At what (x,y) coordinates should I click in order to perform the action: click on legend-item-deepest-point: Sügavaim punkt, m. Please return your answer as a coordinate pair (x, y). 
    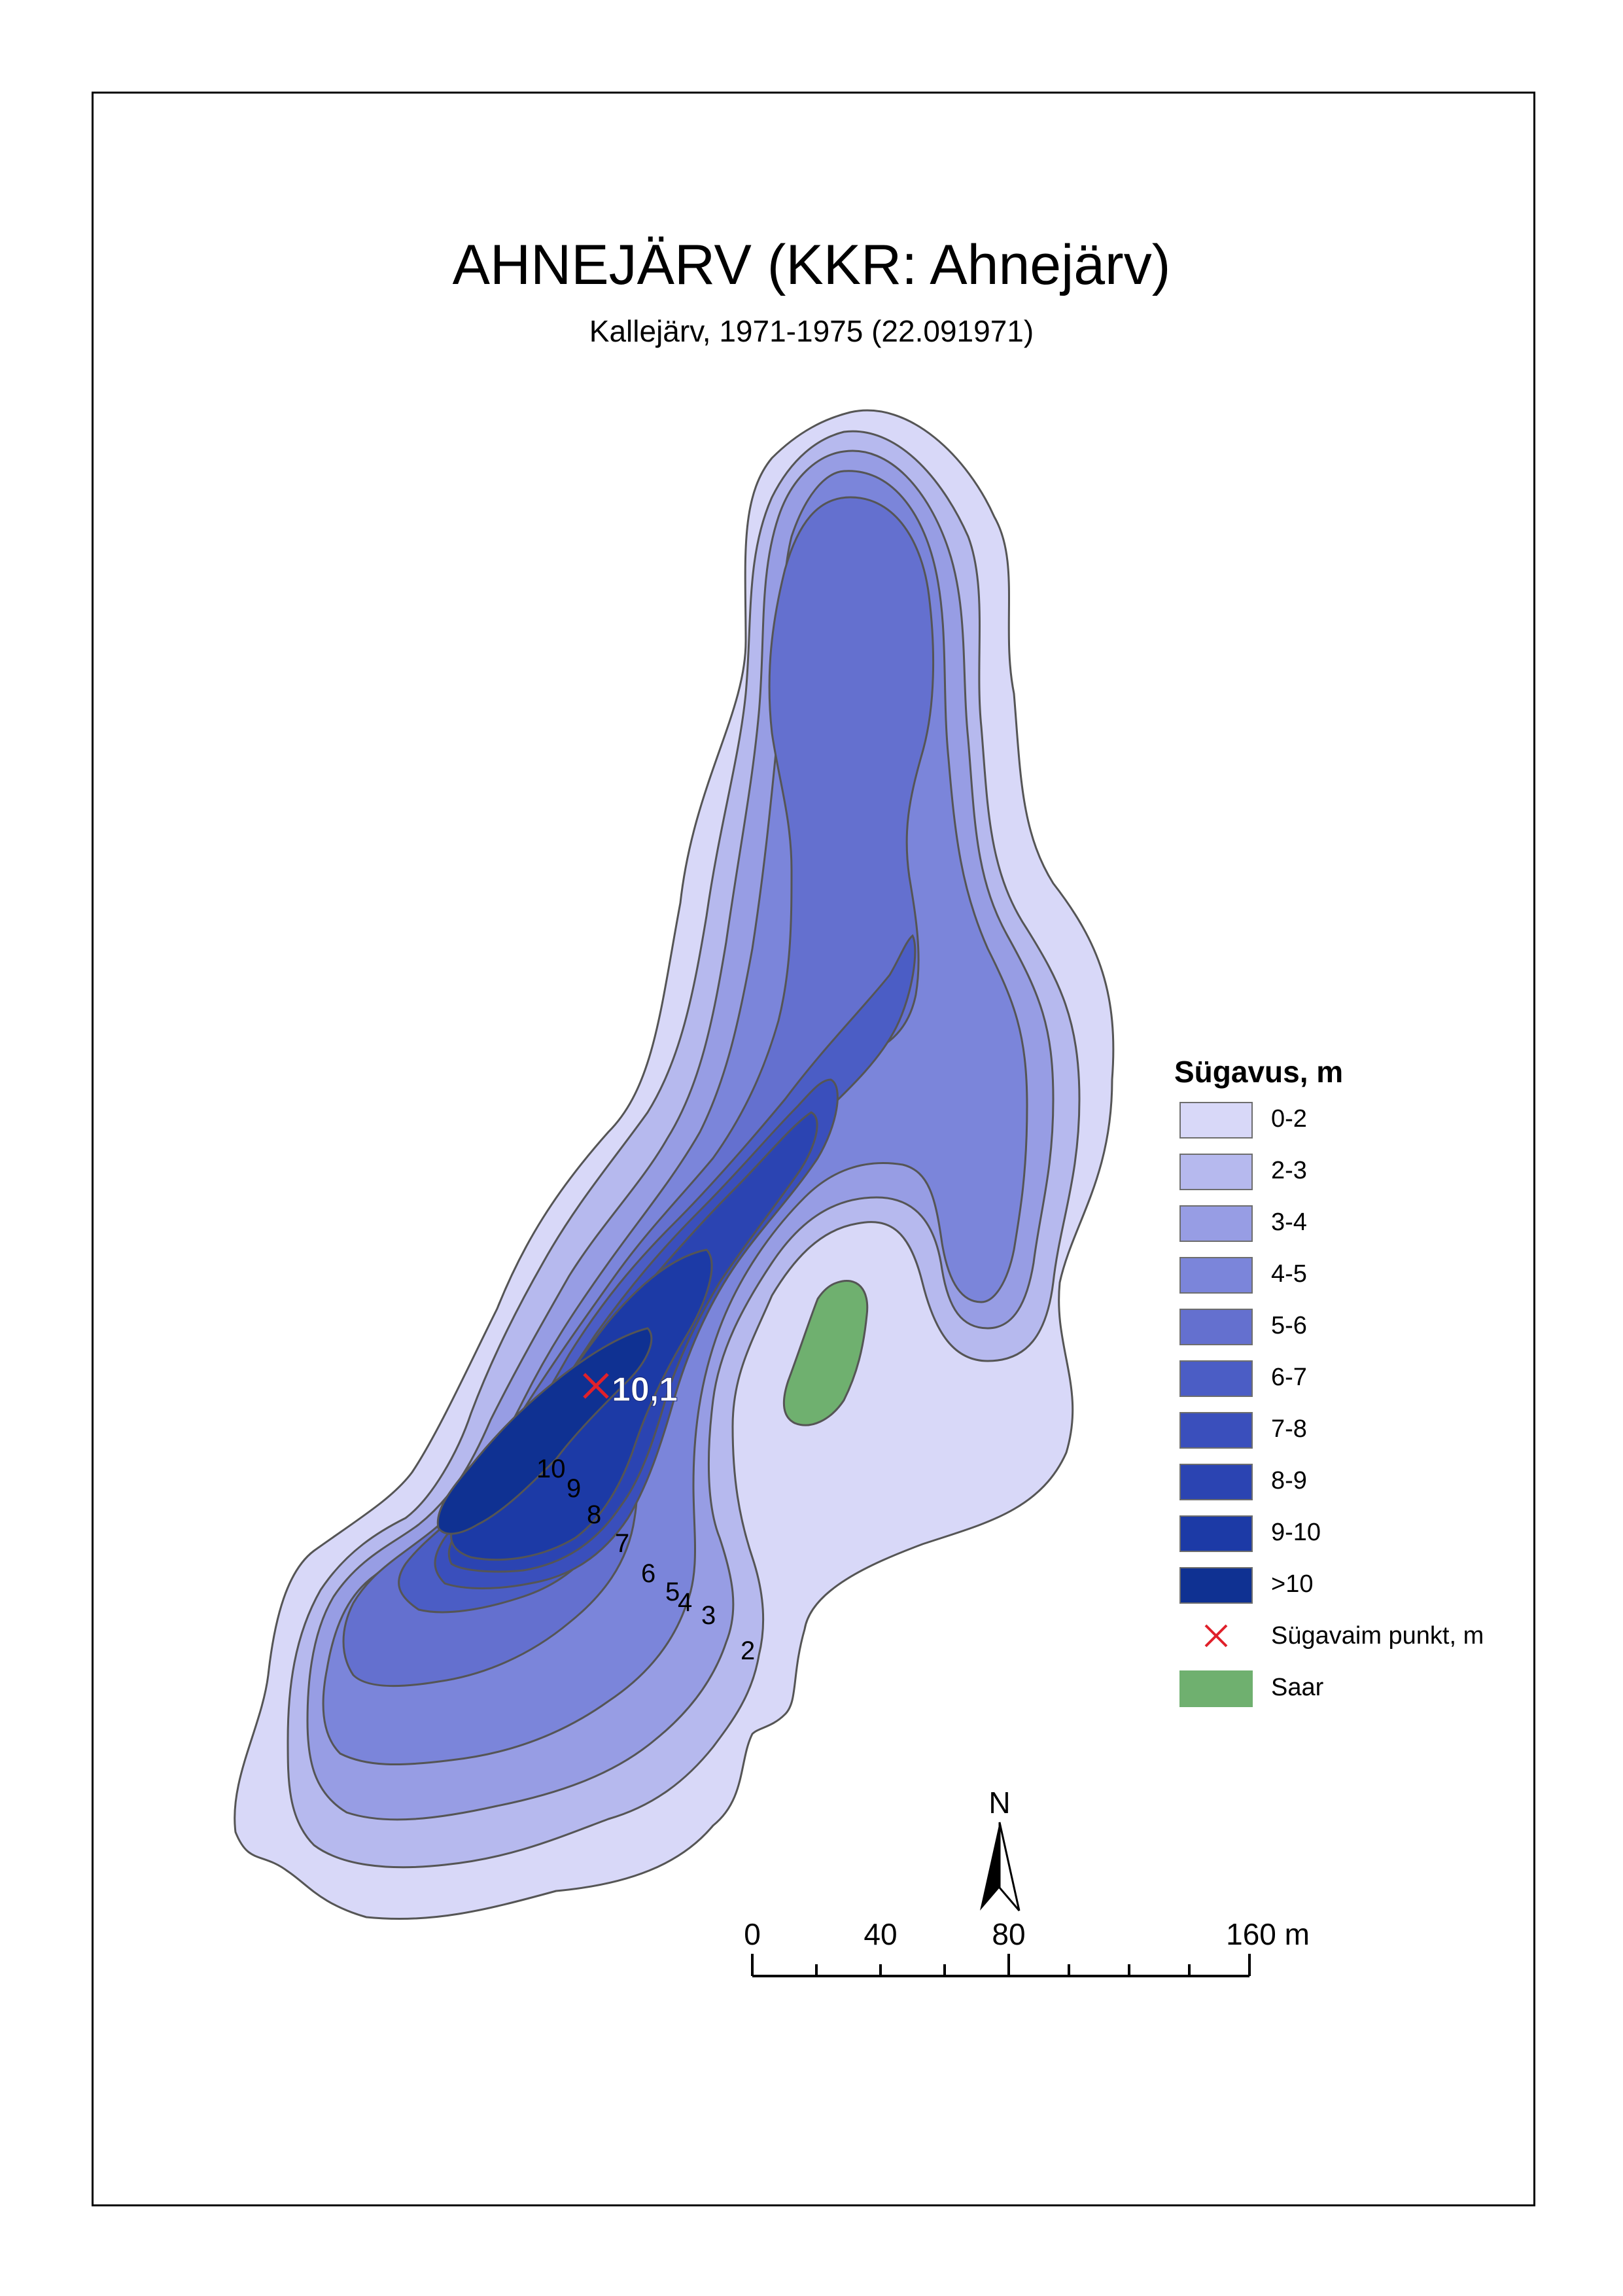
    Looking at the image, I should click on (1357, 1641).